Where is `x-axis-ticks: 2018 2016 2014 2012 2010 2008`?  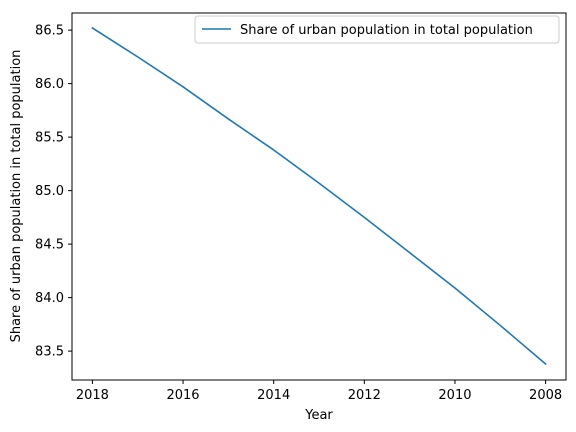 x-axis-ticks: 2018 2016 2014 2012 2010 2008 is located at coordinates (319, 391).